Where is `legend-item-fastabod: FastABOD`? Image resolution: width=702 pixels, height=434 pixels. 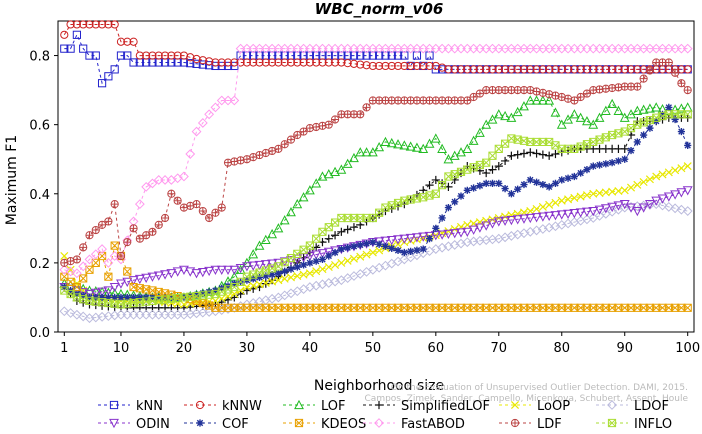
legend-item-fastabod: FastABOD is located at coordinates (414, 424).